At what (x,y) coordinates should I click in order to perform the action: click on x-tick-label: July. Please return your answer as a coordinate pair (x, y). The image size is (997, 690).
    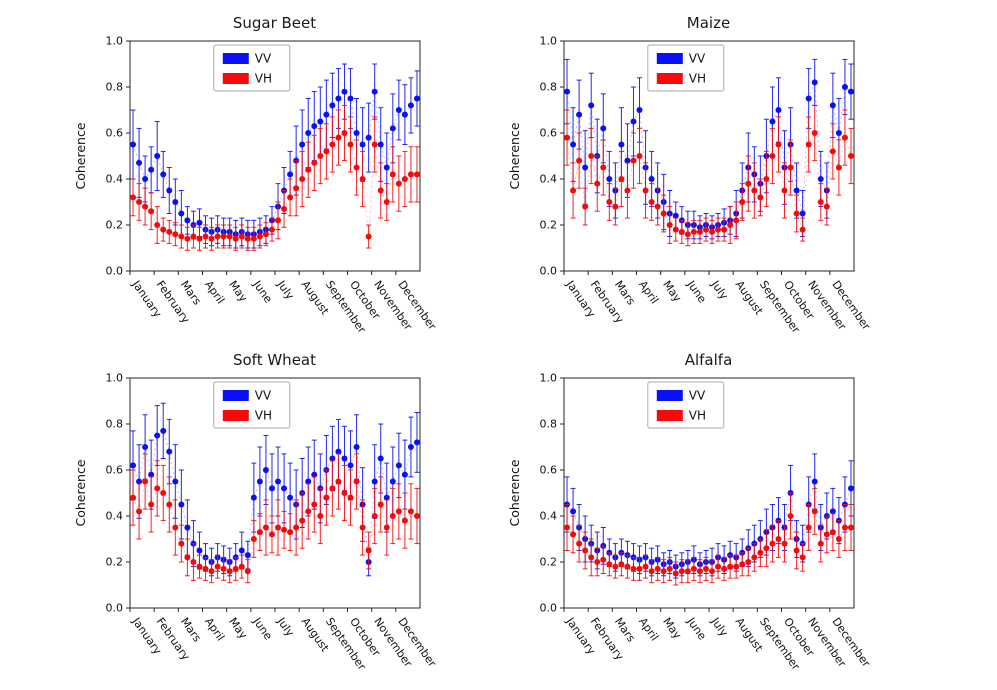
    Looking at the image, I should click on (718, 626).